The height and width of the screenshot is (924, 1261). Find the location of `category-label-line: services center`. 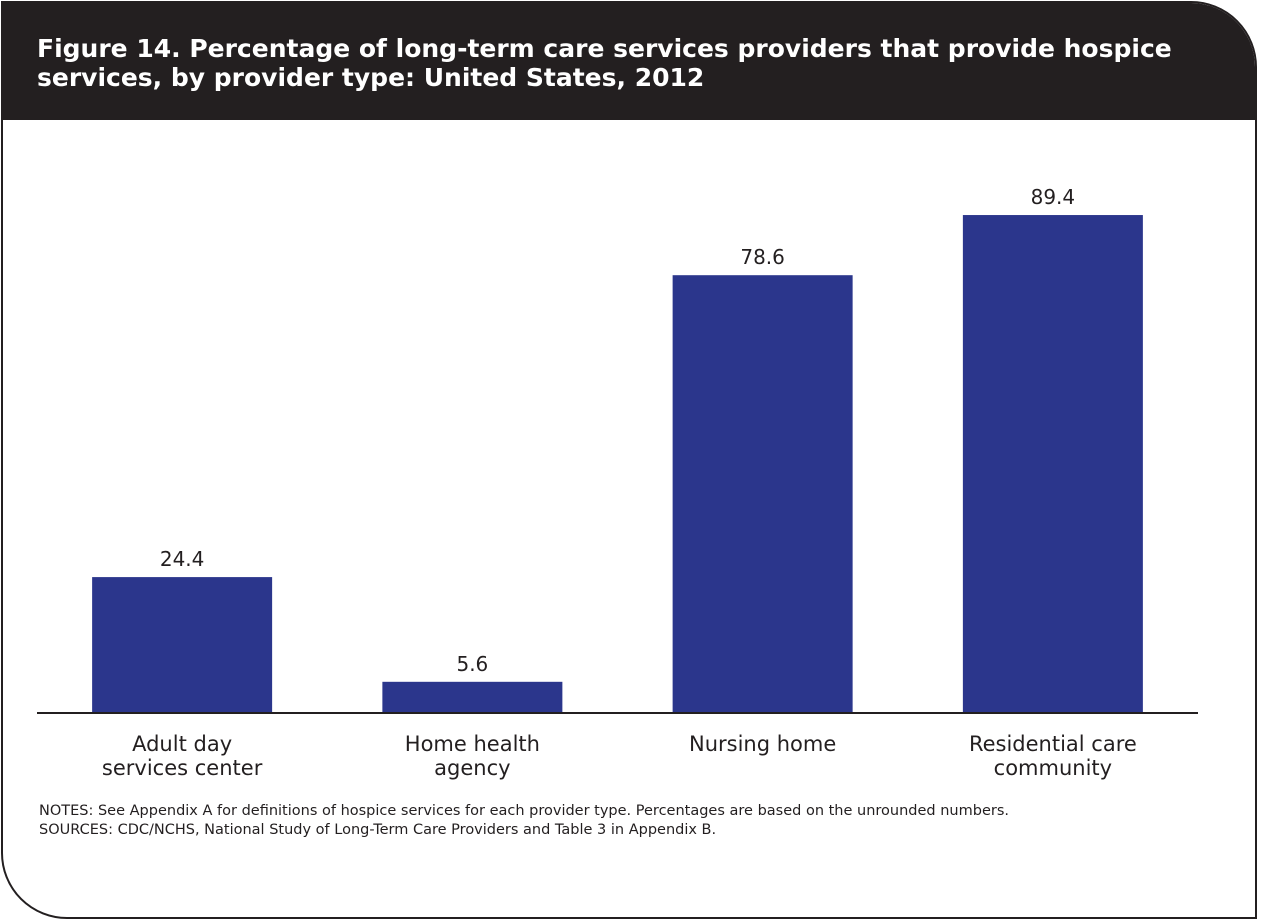

category-label-line: services center is located at coordinates (182, 768).